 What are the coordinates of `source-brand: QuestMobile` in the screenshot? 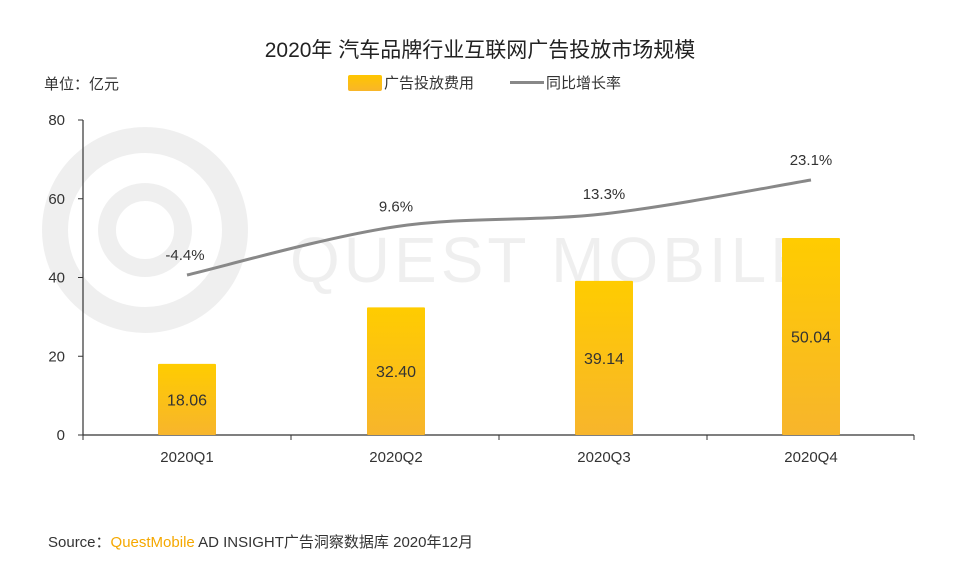 It's located at (152, 542).